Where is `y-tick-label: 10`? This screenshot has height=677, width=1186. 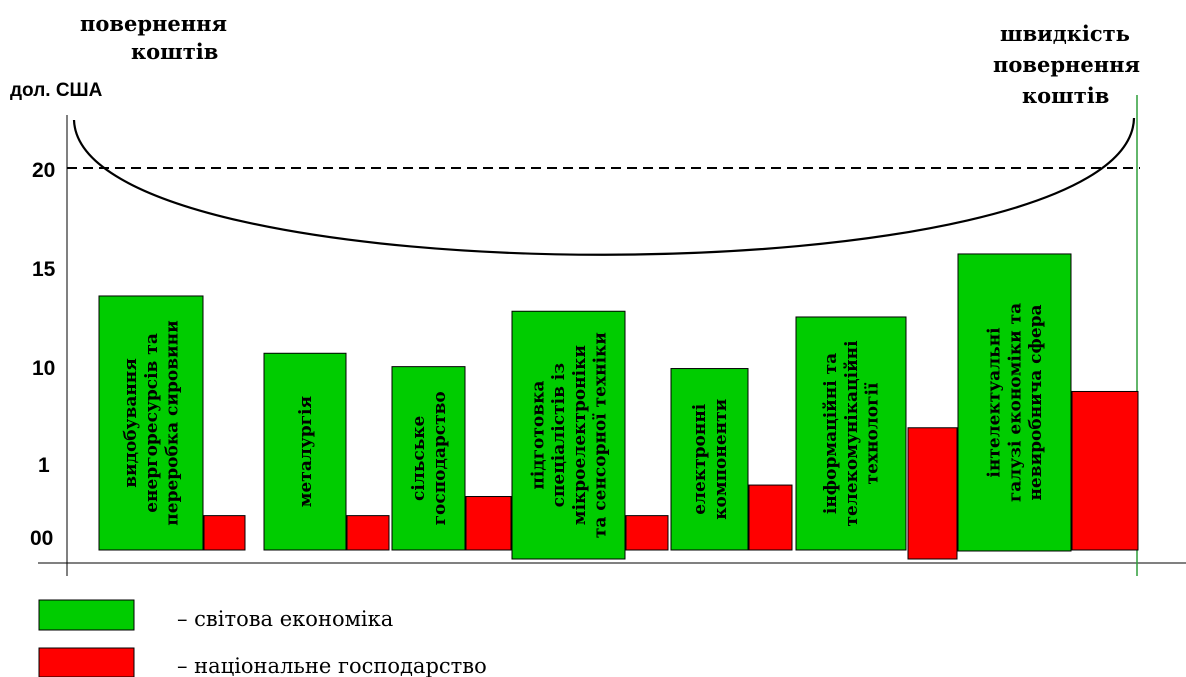 y-tick-label: 10 is located at coordinates (43, 368).